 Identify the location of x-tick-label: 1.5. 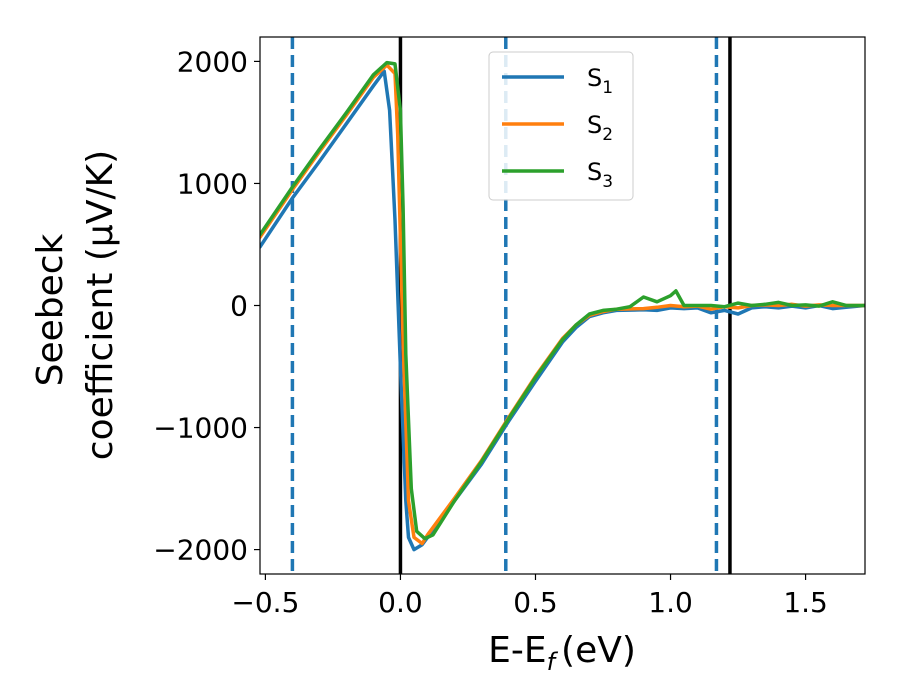
(805, 602).